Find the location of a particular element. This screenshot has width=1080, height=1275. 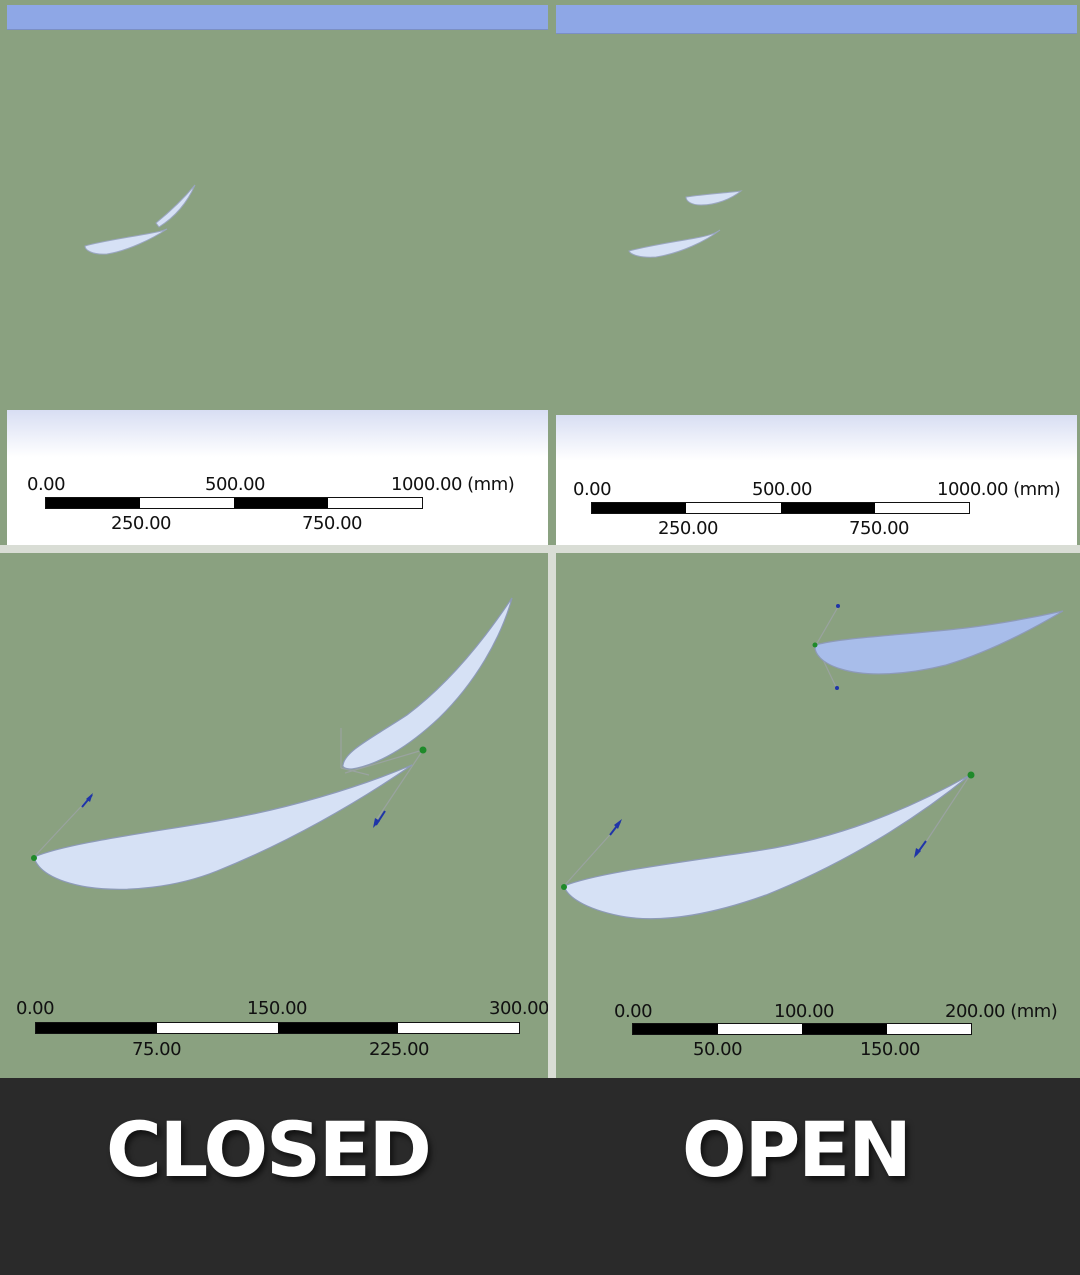

closed-overview-header-bar is located at coordinates (277, 17).